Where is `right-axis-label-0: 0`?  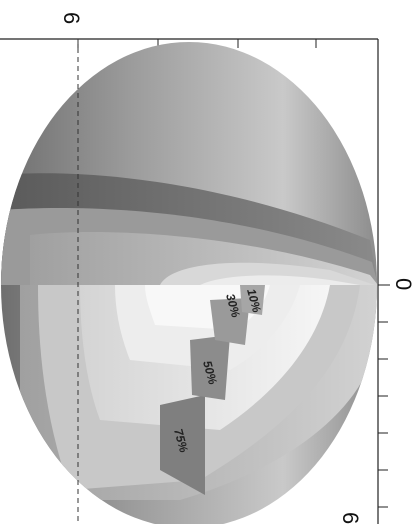 right-axis-label-0: 0 is located at coordinates (403, 284).